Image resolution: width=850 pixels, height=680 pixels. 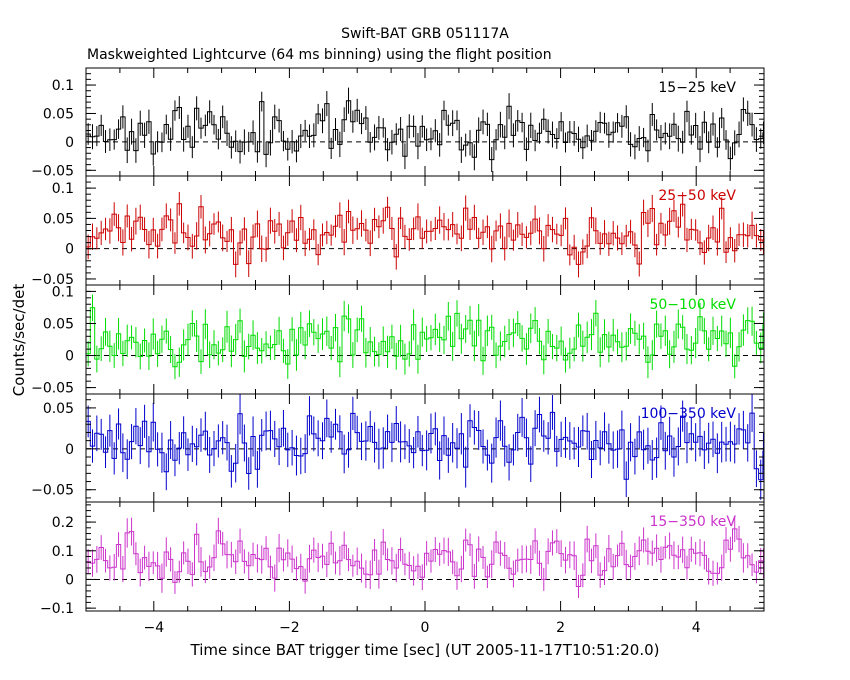 I want to click on energy-band-label: 15−25 keV, so click(x=697, y=88).